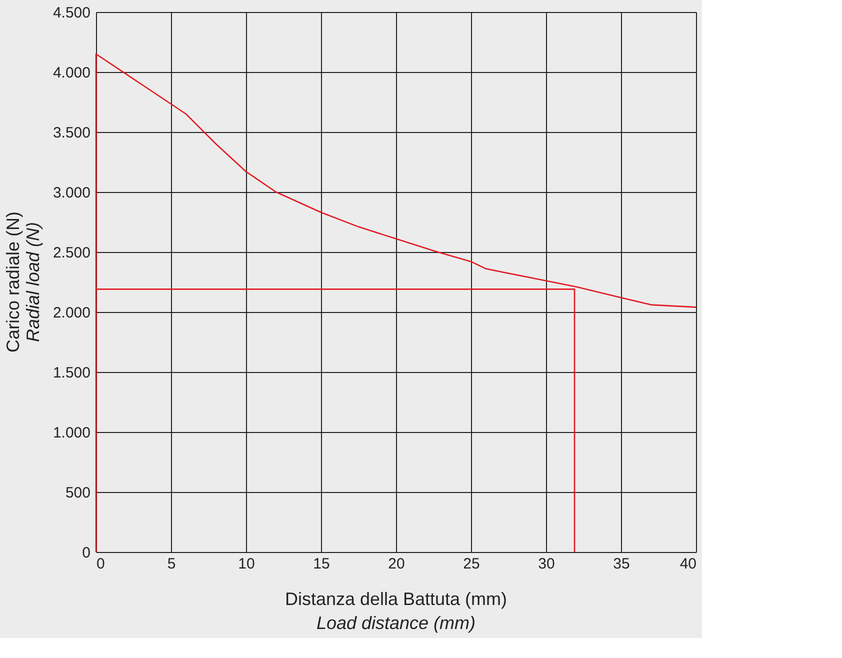  What do you see at coordinates (23, 282) in the screenshot?
I see `y-axis-title: Carico radiale (N) Radial load (N)` at bounding box center [23, 282].